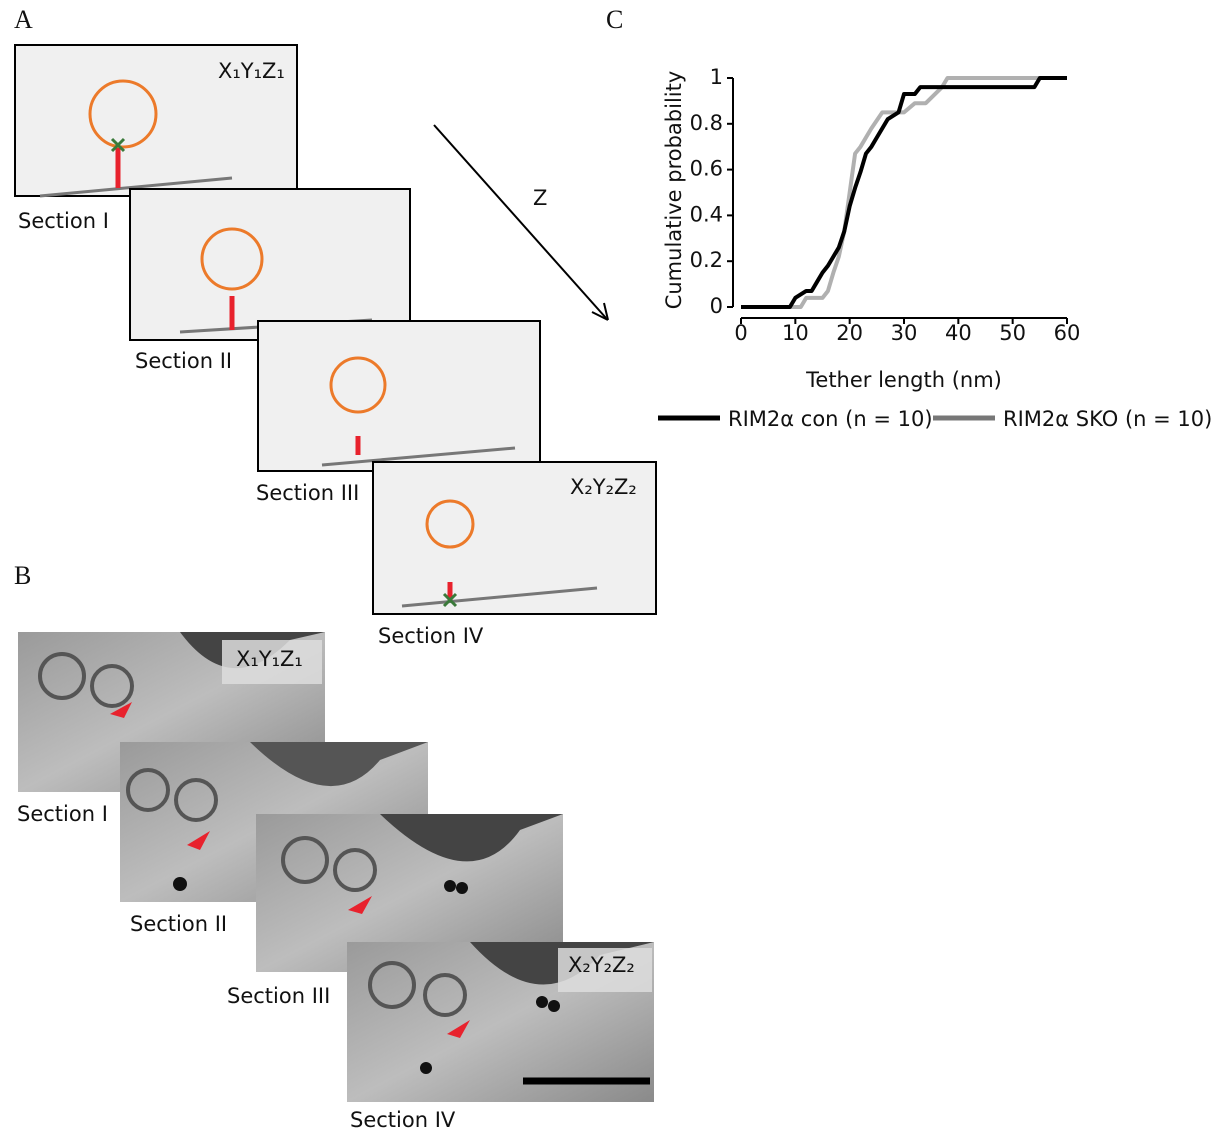 The width and height of the screenshot is (1214, 1133). What do you see at coordinates (23, 19) in the screenshot?
I see `panel-label: A` at bounding box center [23, 19].